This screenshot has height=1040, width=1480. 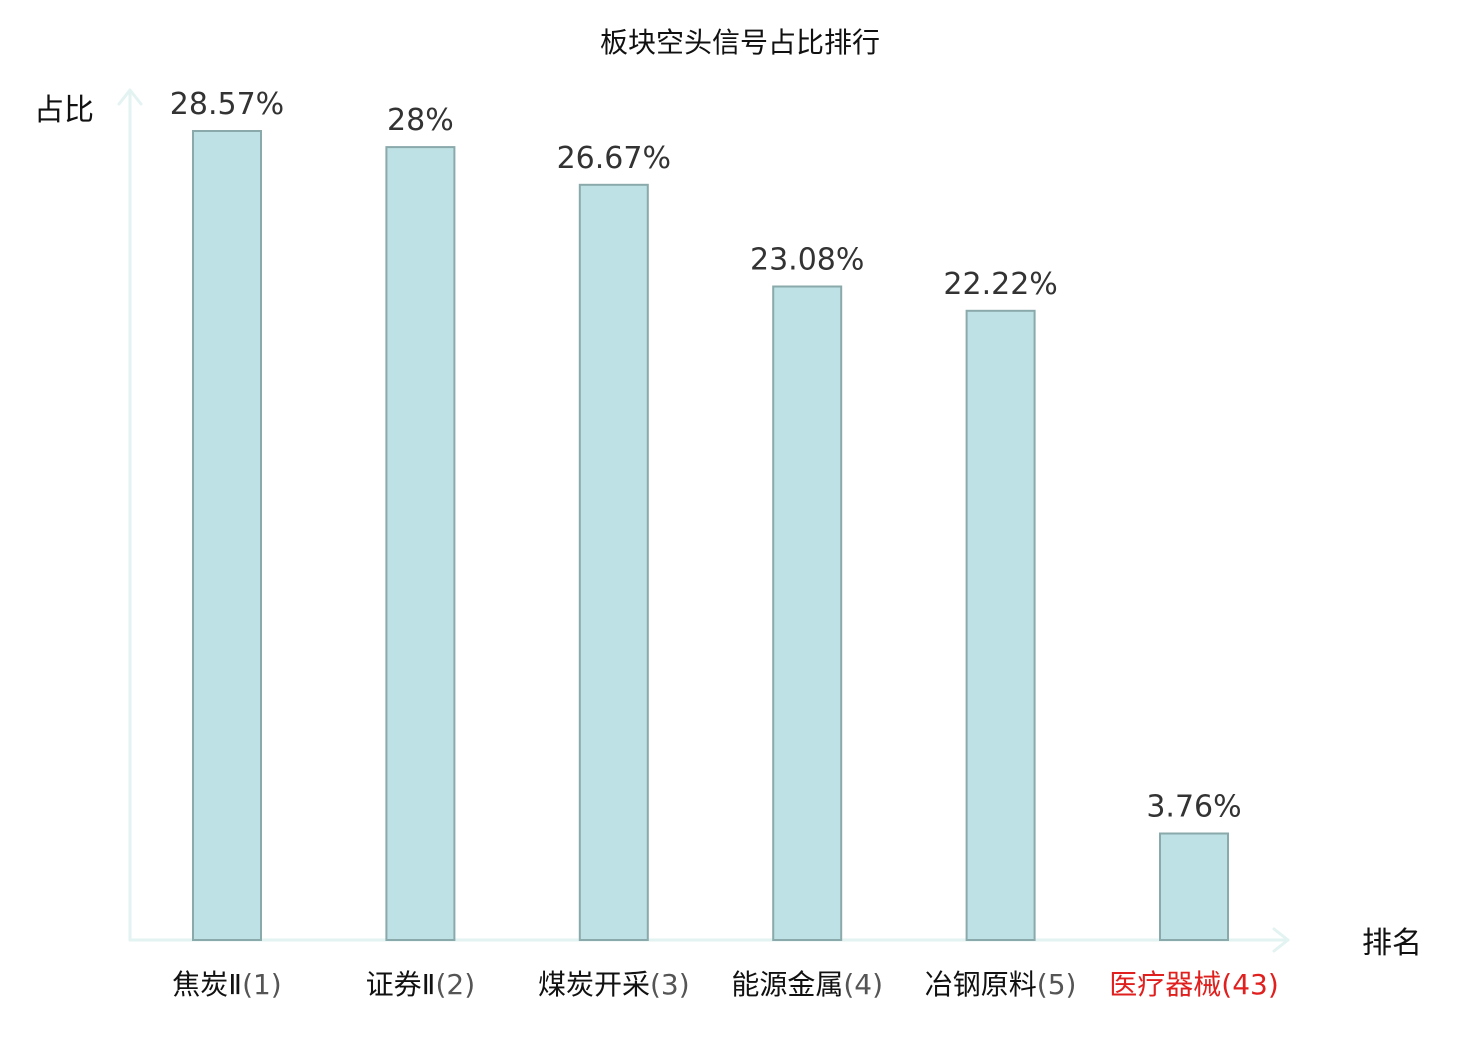 What do you see at coordinates (207, 984) in the screenshot?
I see `category-name: 焦炭Ⅱ` at bounding box center [207, 984].